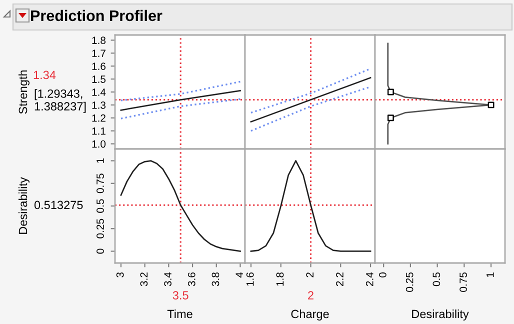  I want to click on y-tick-label: 1.8, so click(99, 40).